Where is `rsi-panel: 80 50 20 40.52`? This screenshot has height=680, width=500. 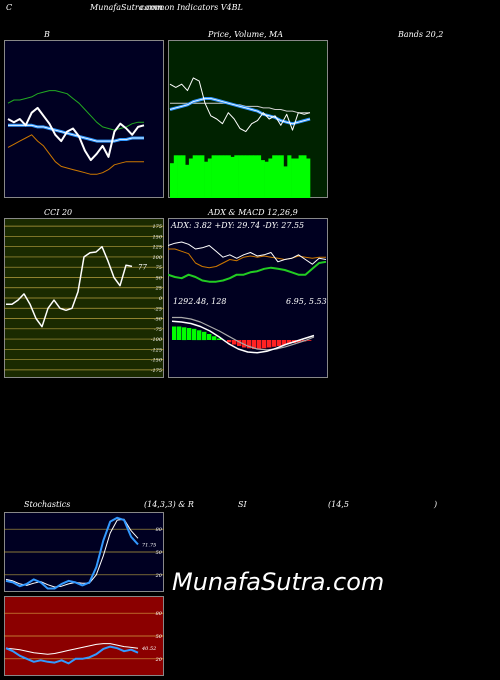
rsi-panel: 80 50 20 40.52 is located at coordinates (84, 636).